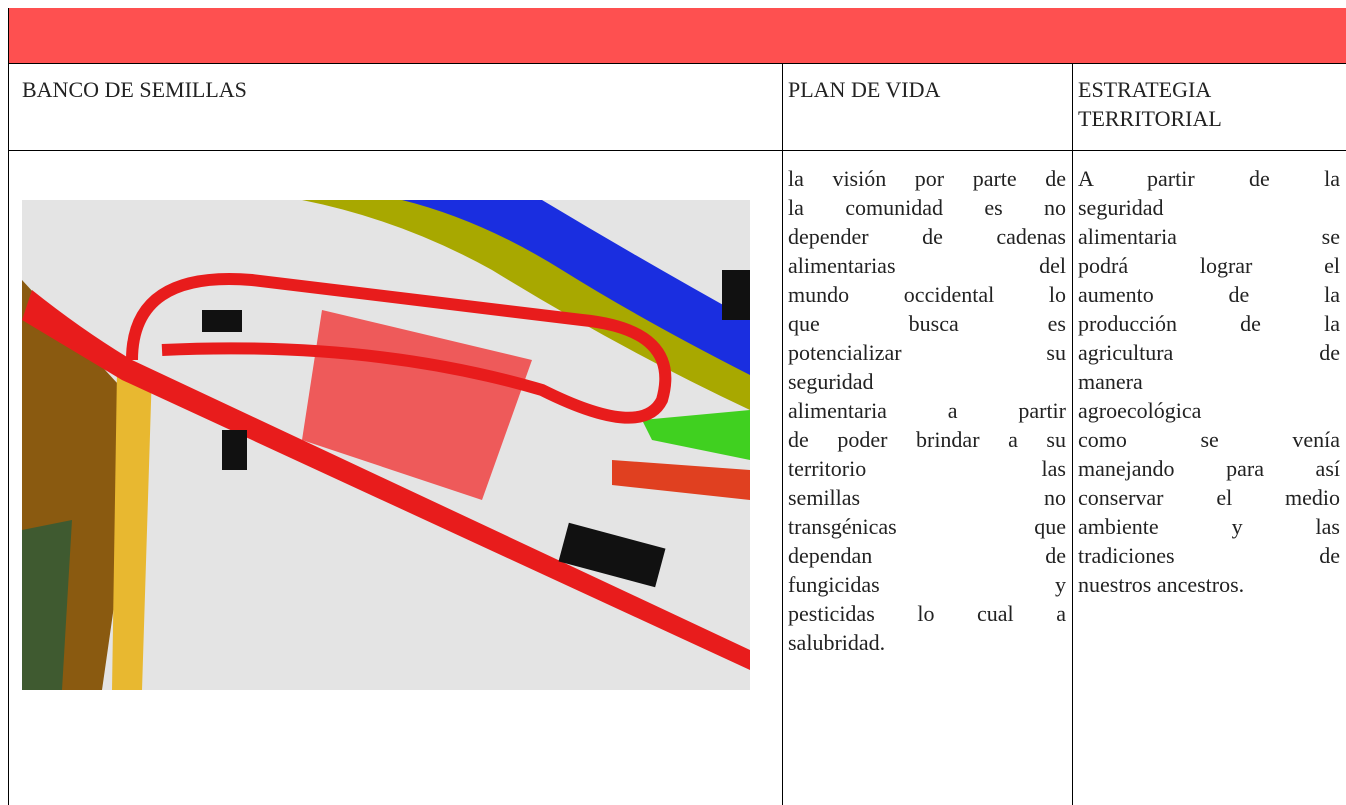  What do you see at coordinates (837, 642) in the screenshot?
I see `text-line: salubridad.` at bounding box center [837, 642].